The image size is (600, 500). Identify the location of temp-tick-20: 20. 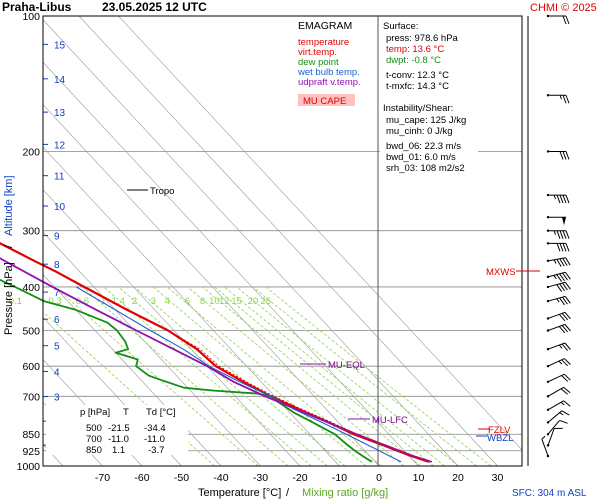
(458, 478).